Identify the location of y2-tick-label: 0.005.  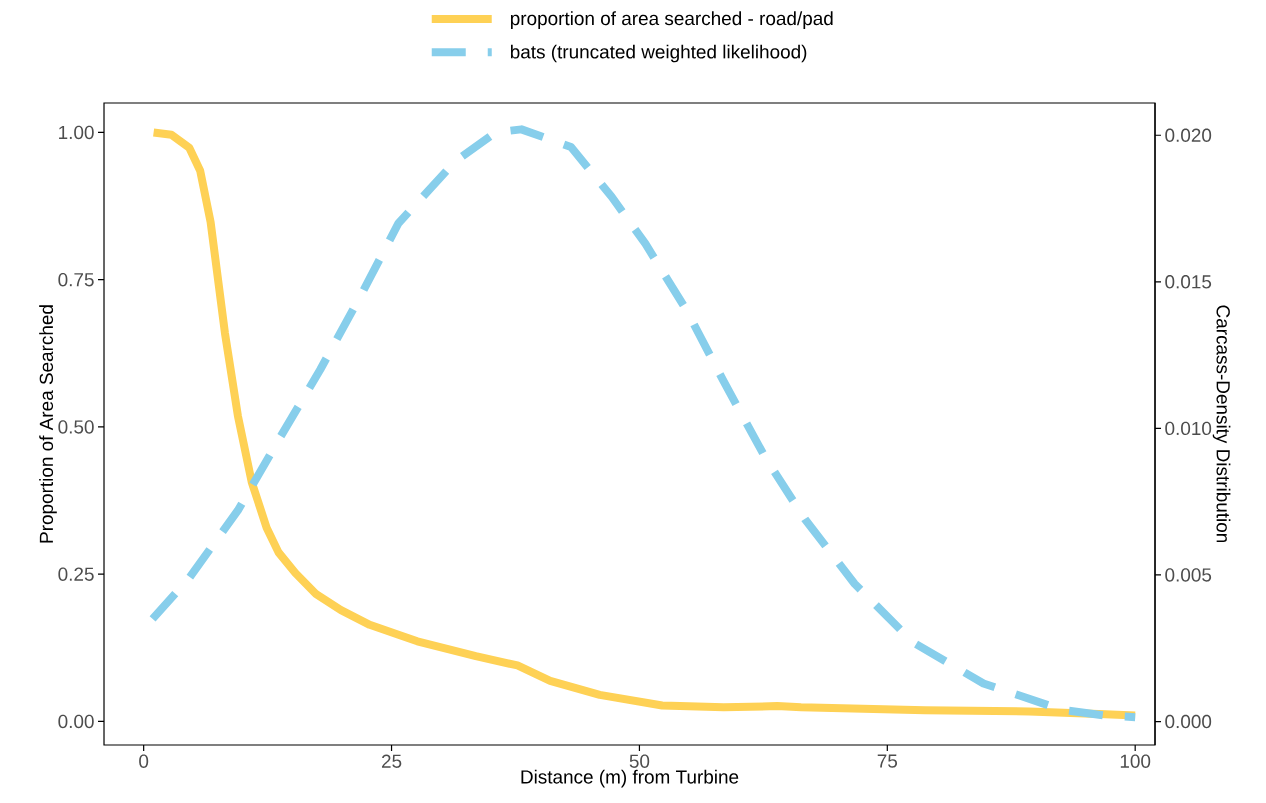
(1188, 575).